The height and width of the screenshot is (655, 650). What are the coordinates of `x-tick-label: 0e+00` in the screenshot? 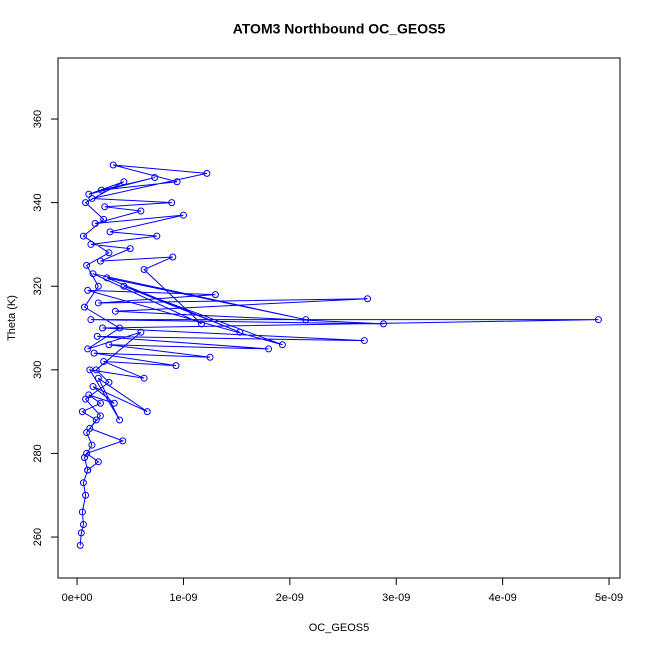 It's located at (77, 598).